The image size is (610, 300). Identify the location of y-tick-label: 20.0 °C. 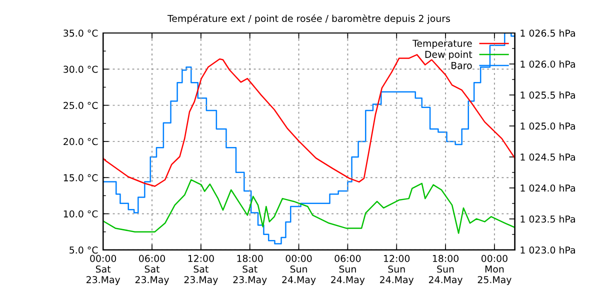
(81, 142).